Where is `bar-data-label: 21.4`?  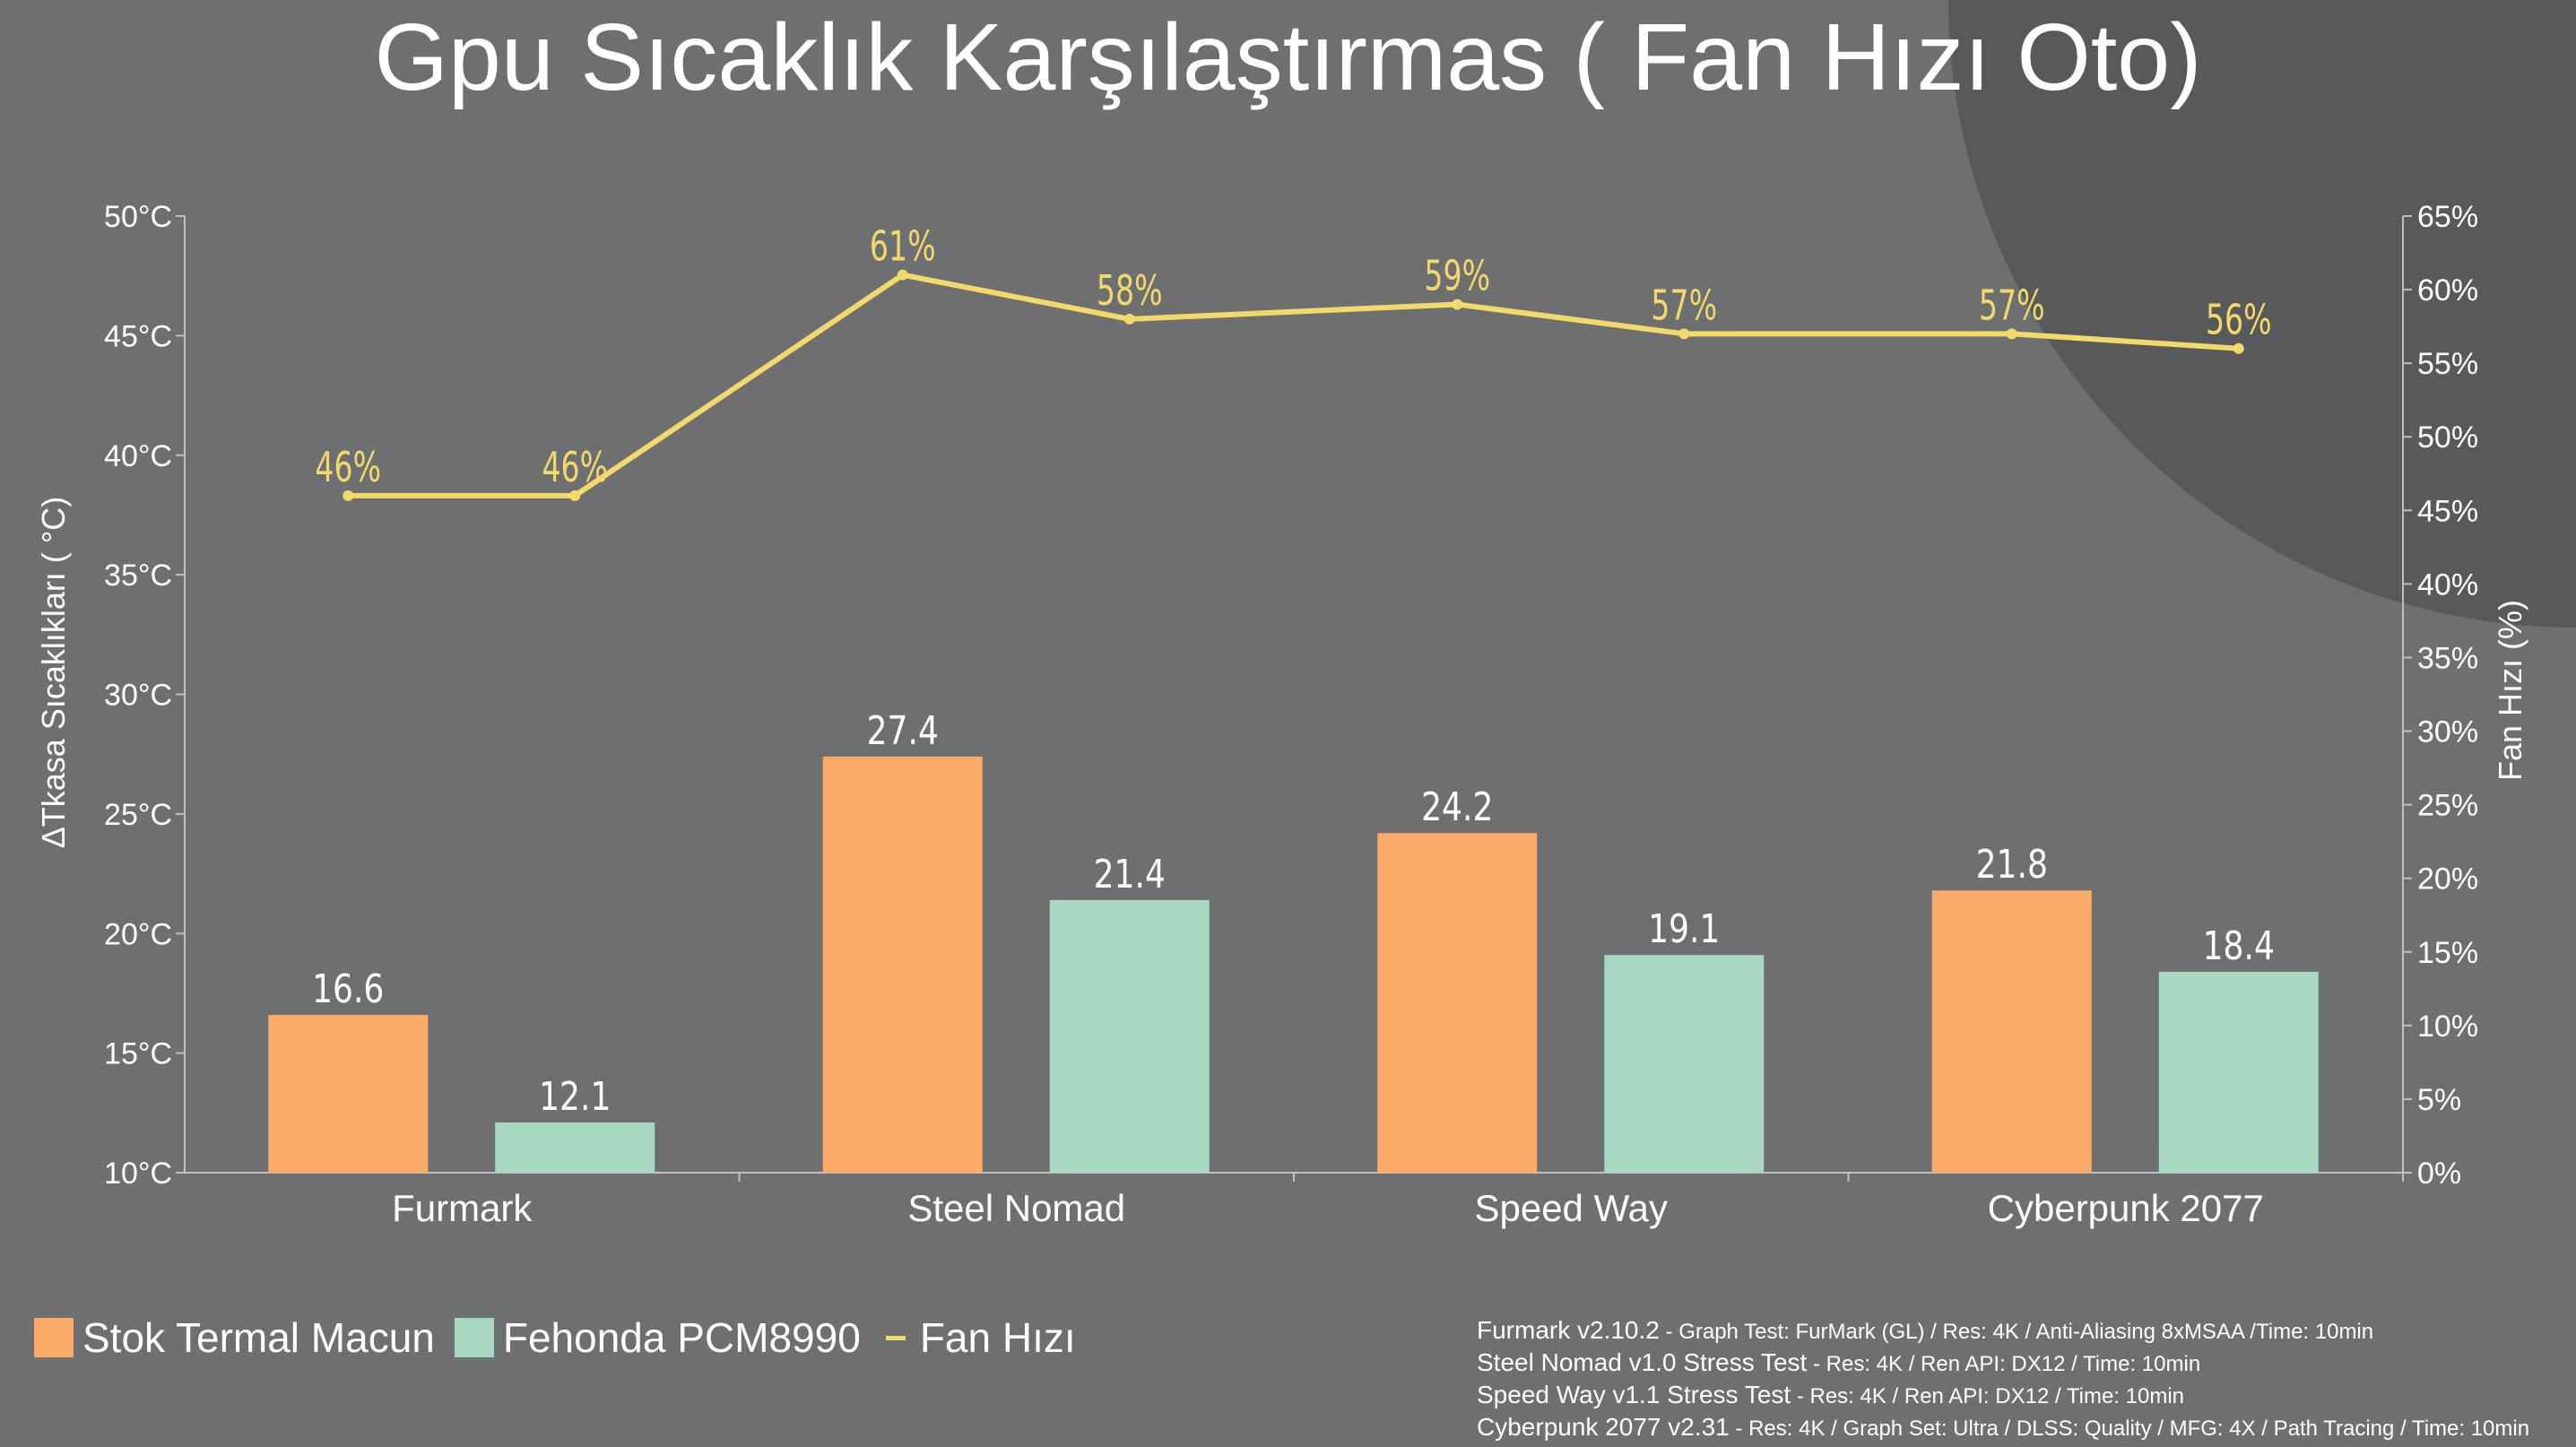 bar-data-label: 21.4 is located at coordinates (1130, 875).